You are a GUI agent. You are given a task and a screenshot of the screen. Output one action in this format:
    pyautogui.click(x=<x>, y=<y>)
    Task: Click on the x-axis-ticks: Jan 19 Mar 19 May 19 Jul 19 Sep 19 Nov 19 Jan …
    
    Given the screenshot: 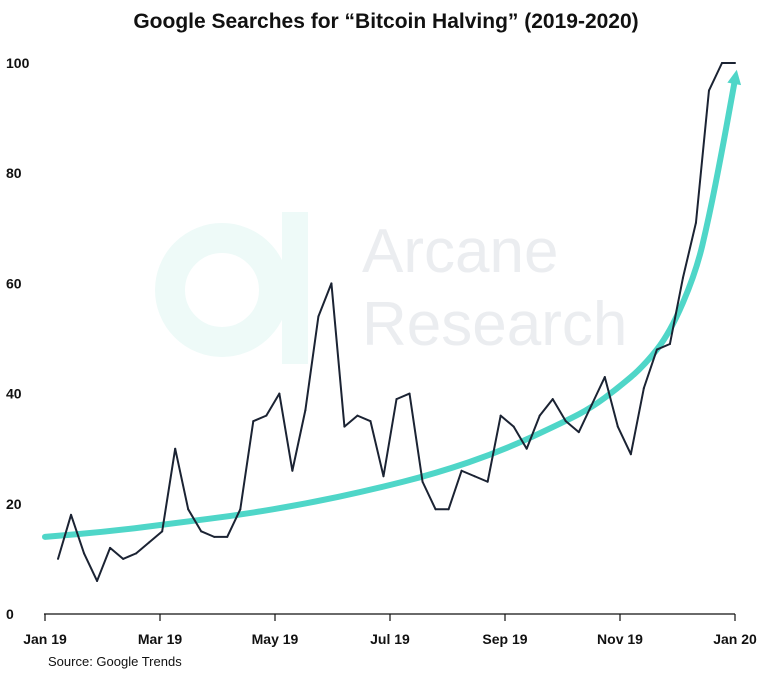 What is the action you would take?
    pyautogui.click(x=390, y=630)
    